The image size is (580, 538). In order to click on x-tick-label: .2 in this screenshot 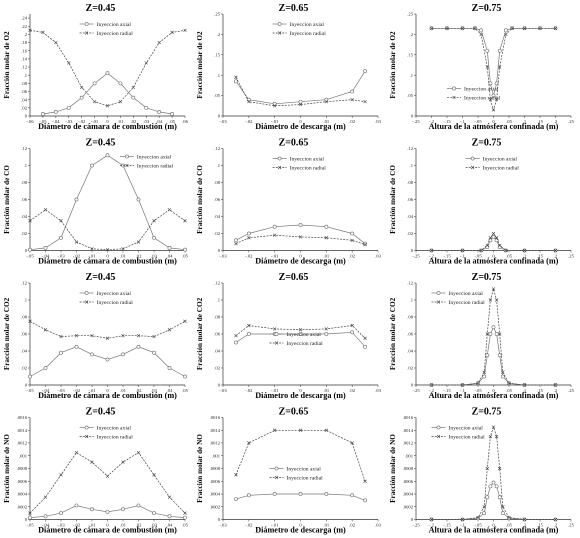, I will do `click(556, 121)`.